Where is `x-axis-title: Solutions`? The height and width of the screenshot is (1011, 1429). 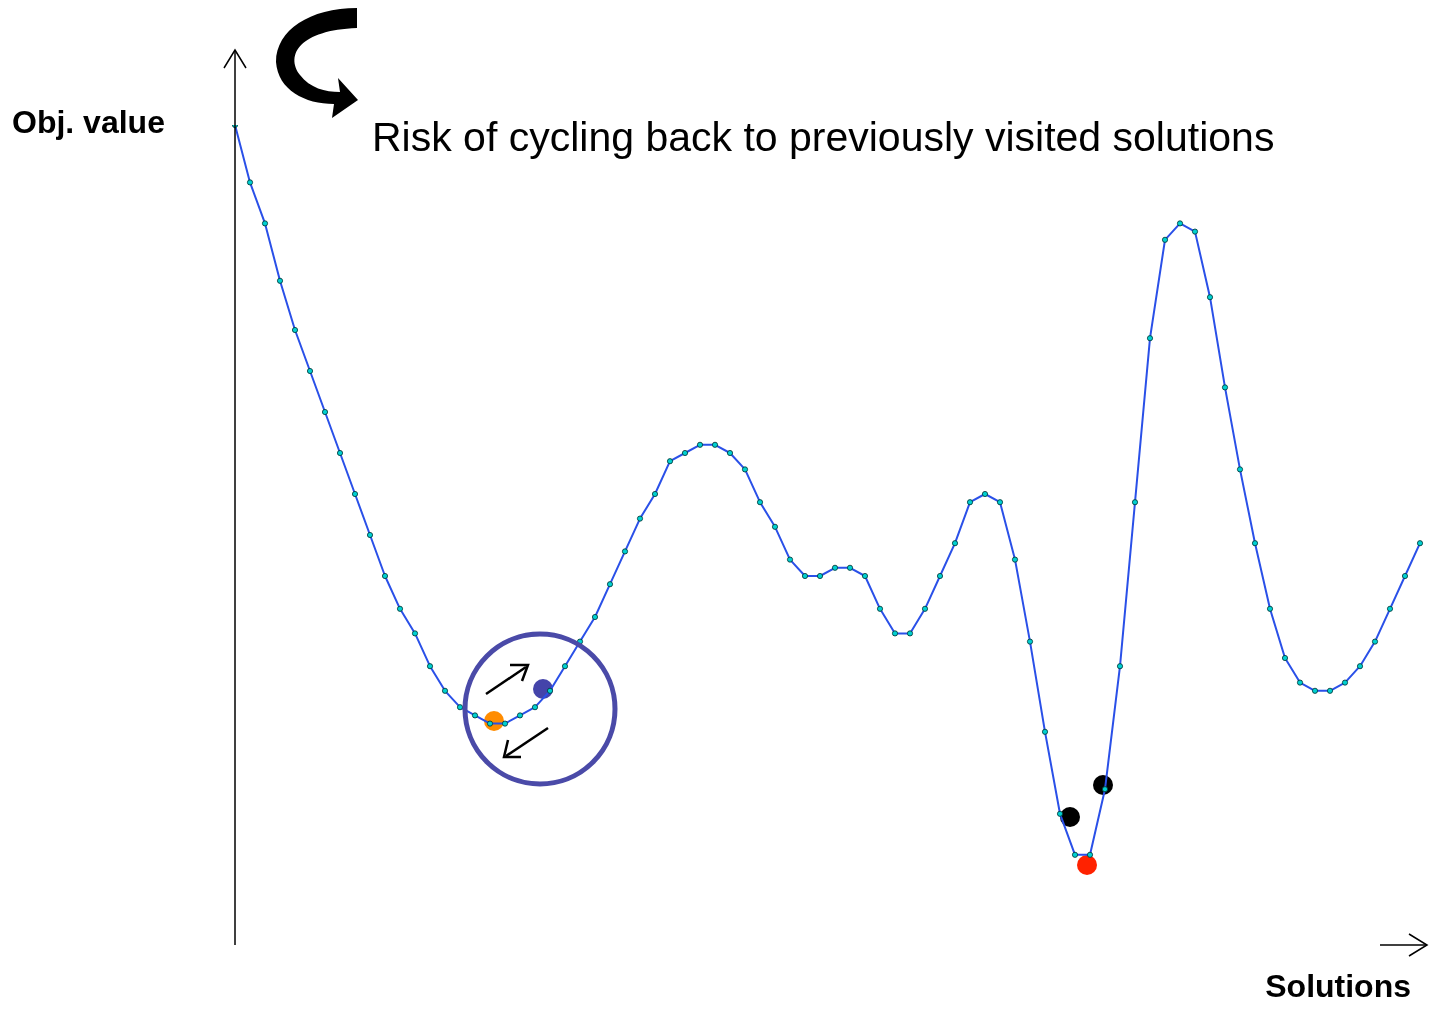
x-axis-title: Solutions is located at coordinates (1338, 986).